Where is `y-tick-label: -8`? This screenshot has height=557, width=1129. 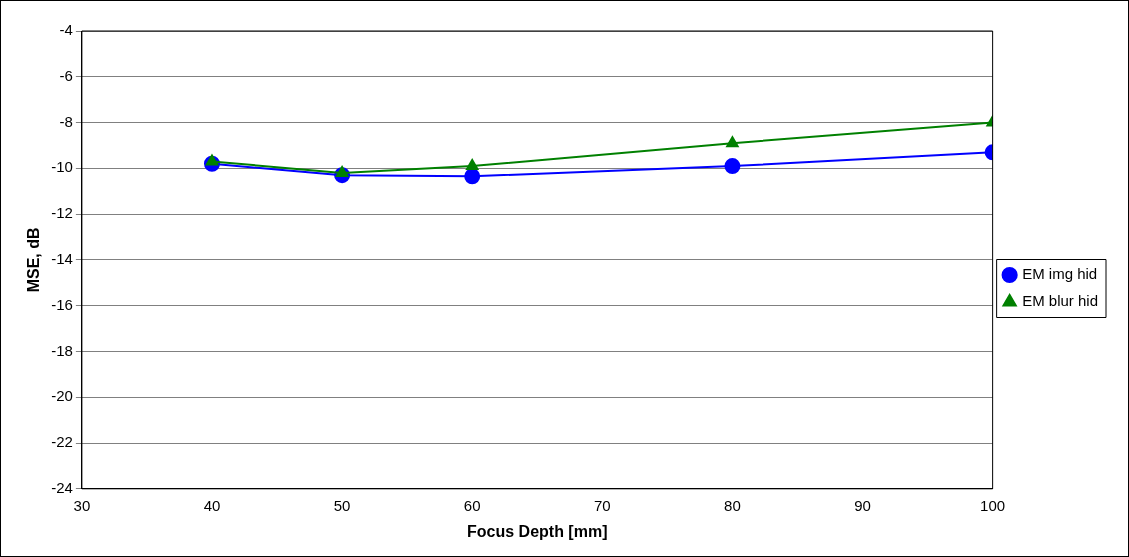 y-tick-label: -8 is located at coordinates (66, 121).